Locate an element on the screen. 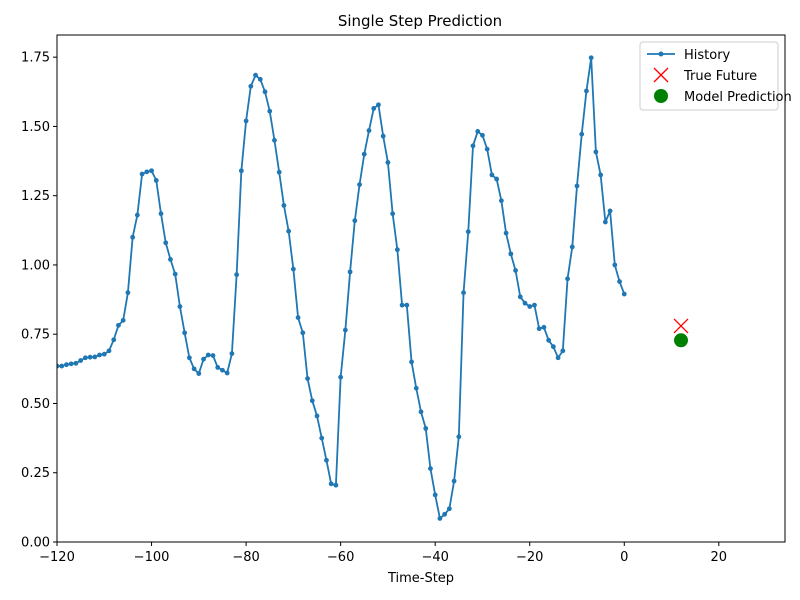  x-tick-label: 20 is located at coordinates (719, 557).